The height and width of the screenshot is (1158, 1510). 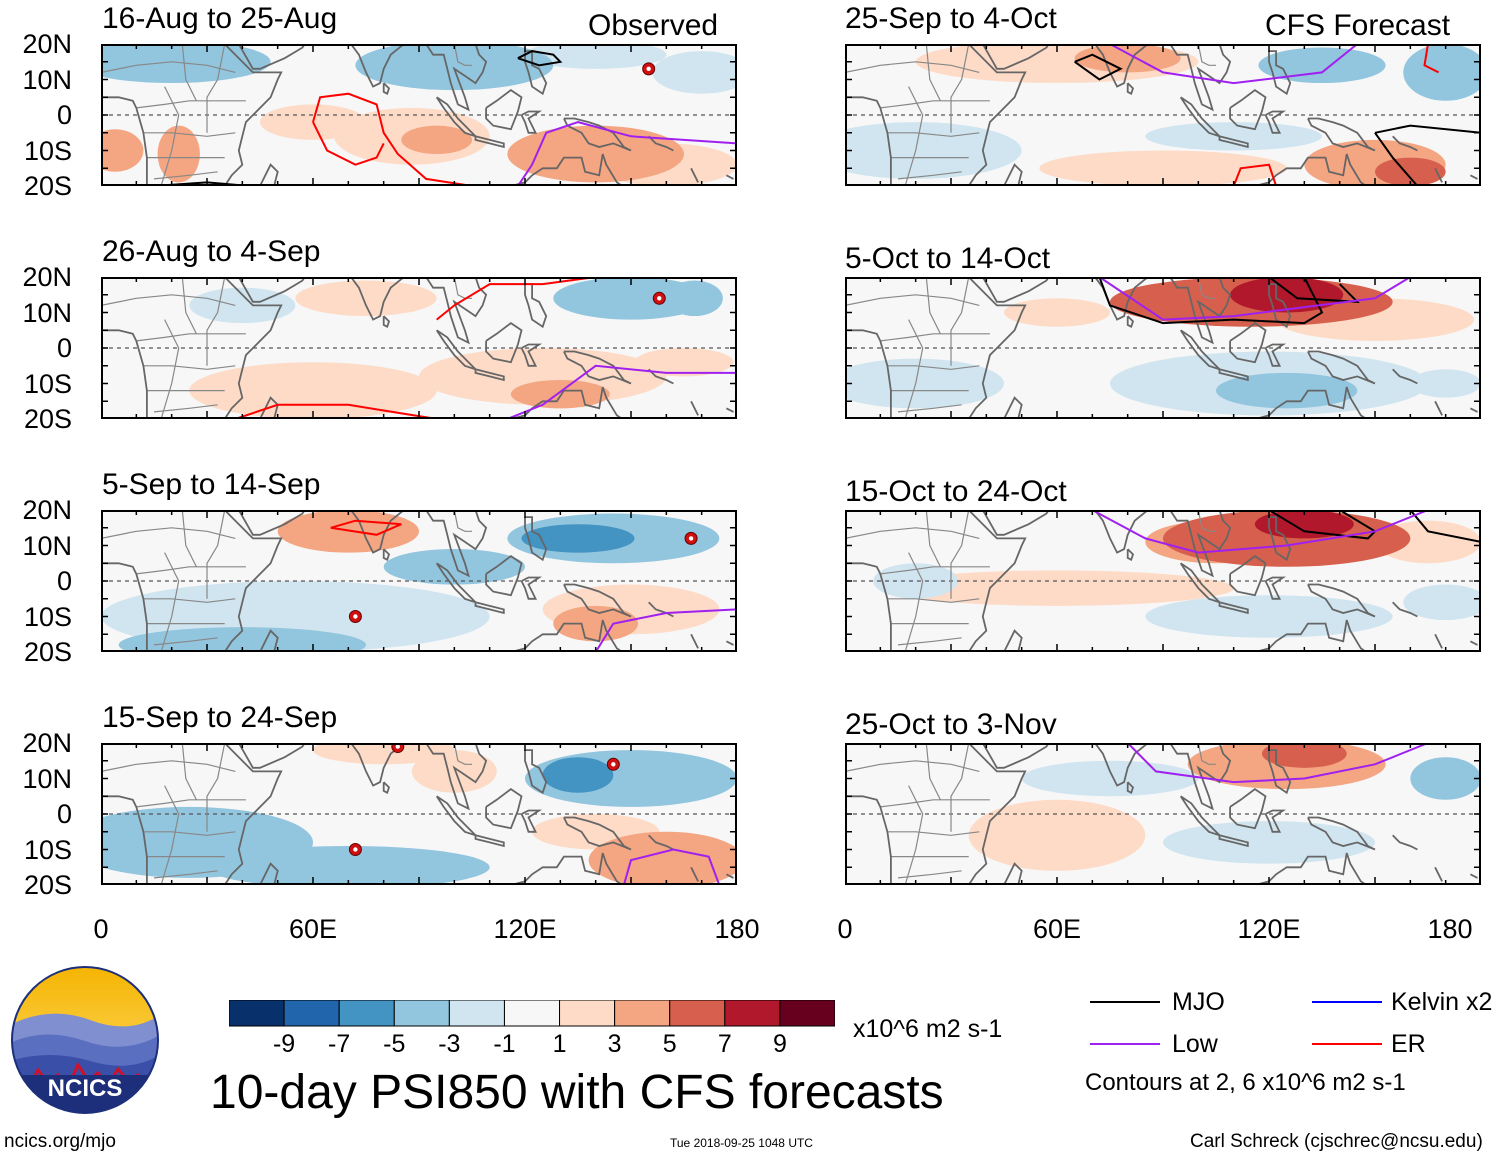 I want to click on lon-label: 120E, so click(x=1269, y=929).